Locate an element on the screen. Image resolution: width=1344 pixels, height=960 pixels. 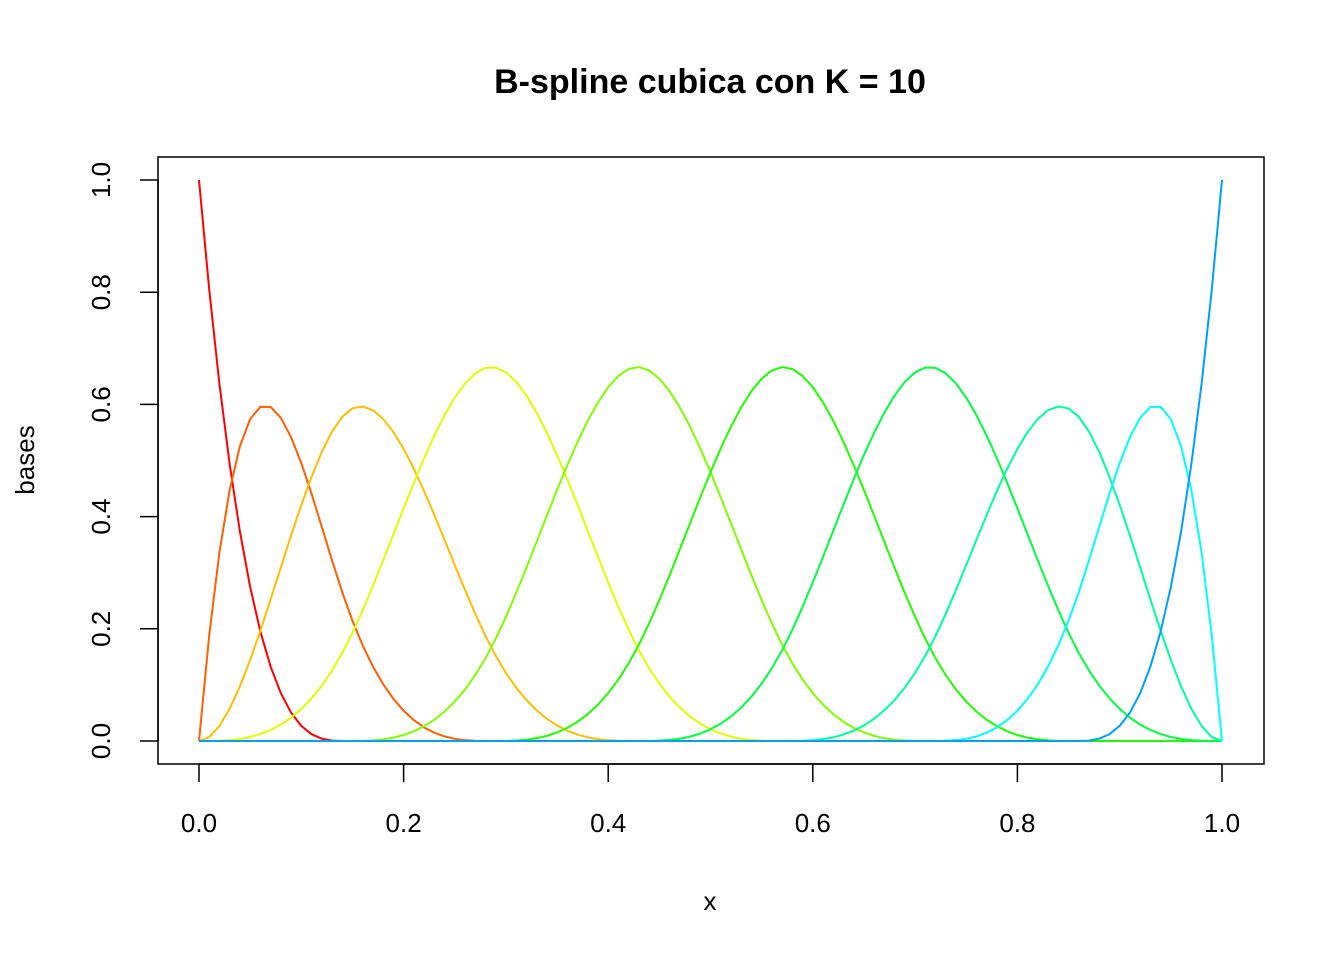
y-axis: 0.0 0.2 0.4 0.6 0.8 1.0 is located at coordinates (122, 460).